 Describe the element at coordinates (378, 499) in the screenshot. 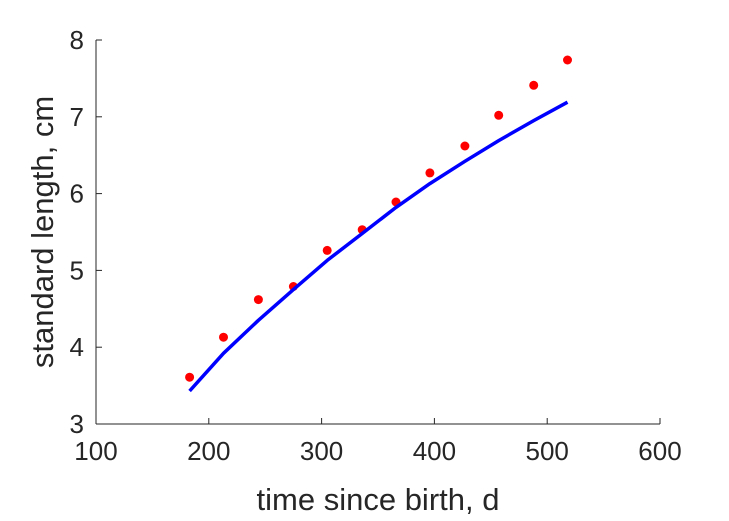

I see `x-axis-label: time since birth, d` at that location.